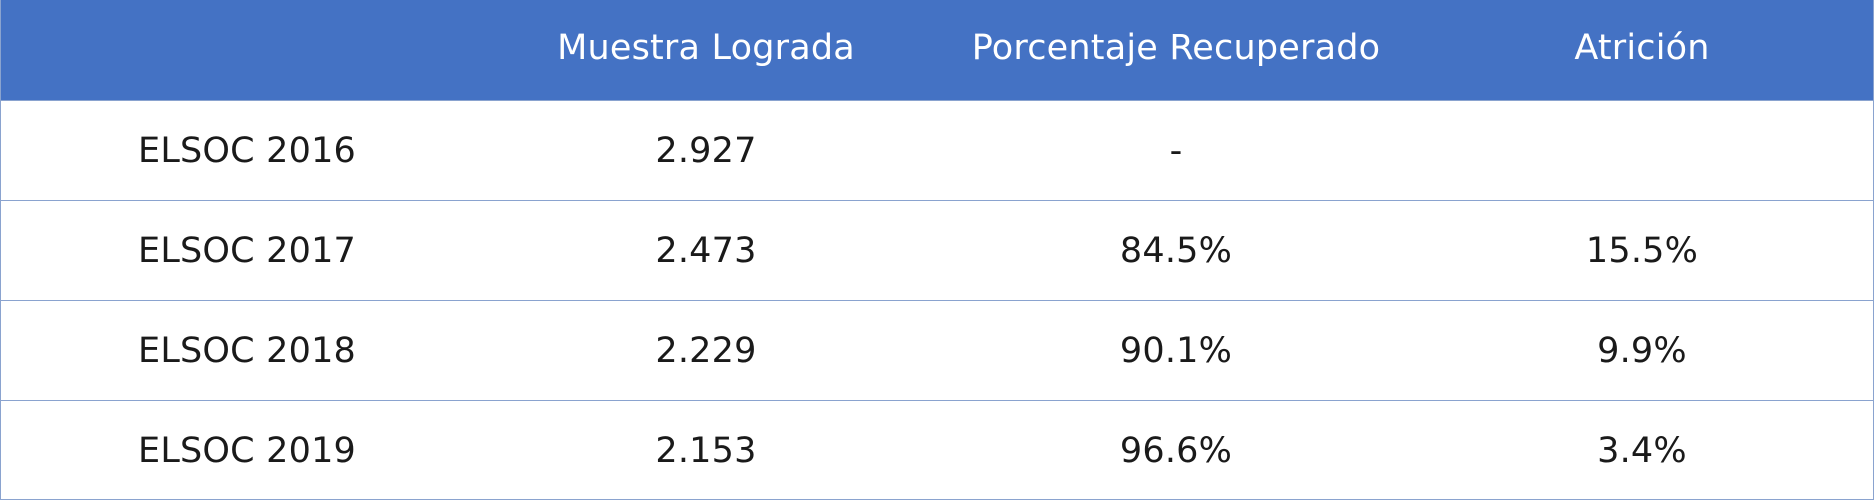  Describe the element at coordinates (247, 150) in the screenshot. I see `row-label: ELSOC 2016` at that location.